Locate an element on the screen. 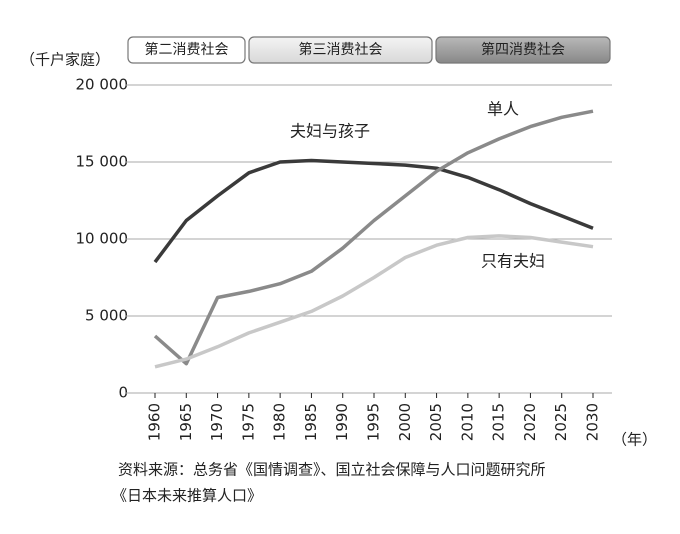 The width and height of the screenshot is (680, 534). x-tick-label: 2005 is located at coordinates (436, 422).